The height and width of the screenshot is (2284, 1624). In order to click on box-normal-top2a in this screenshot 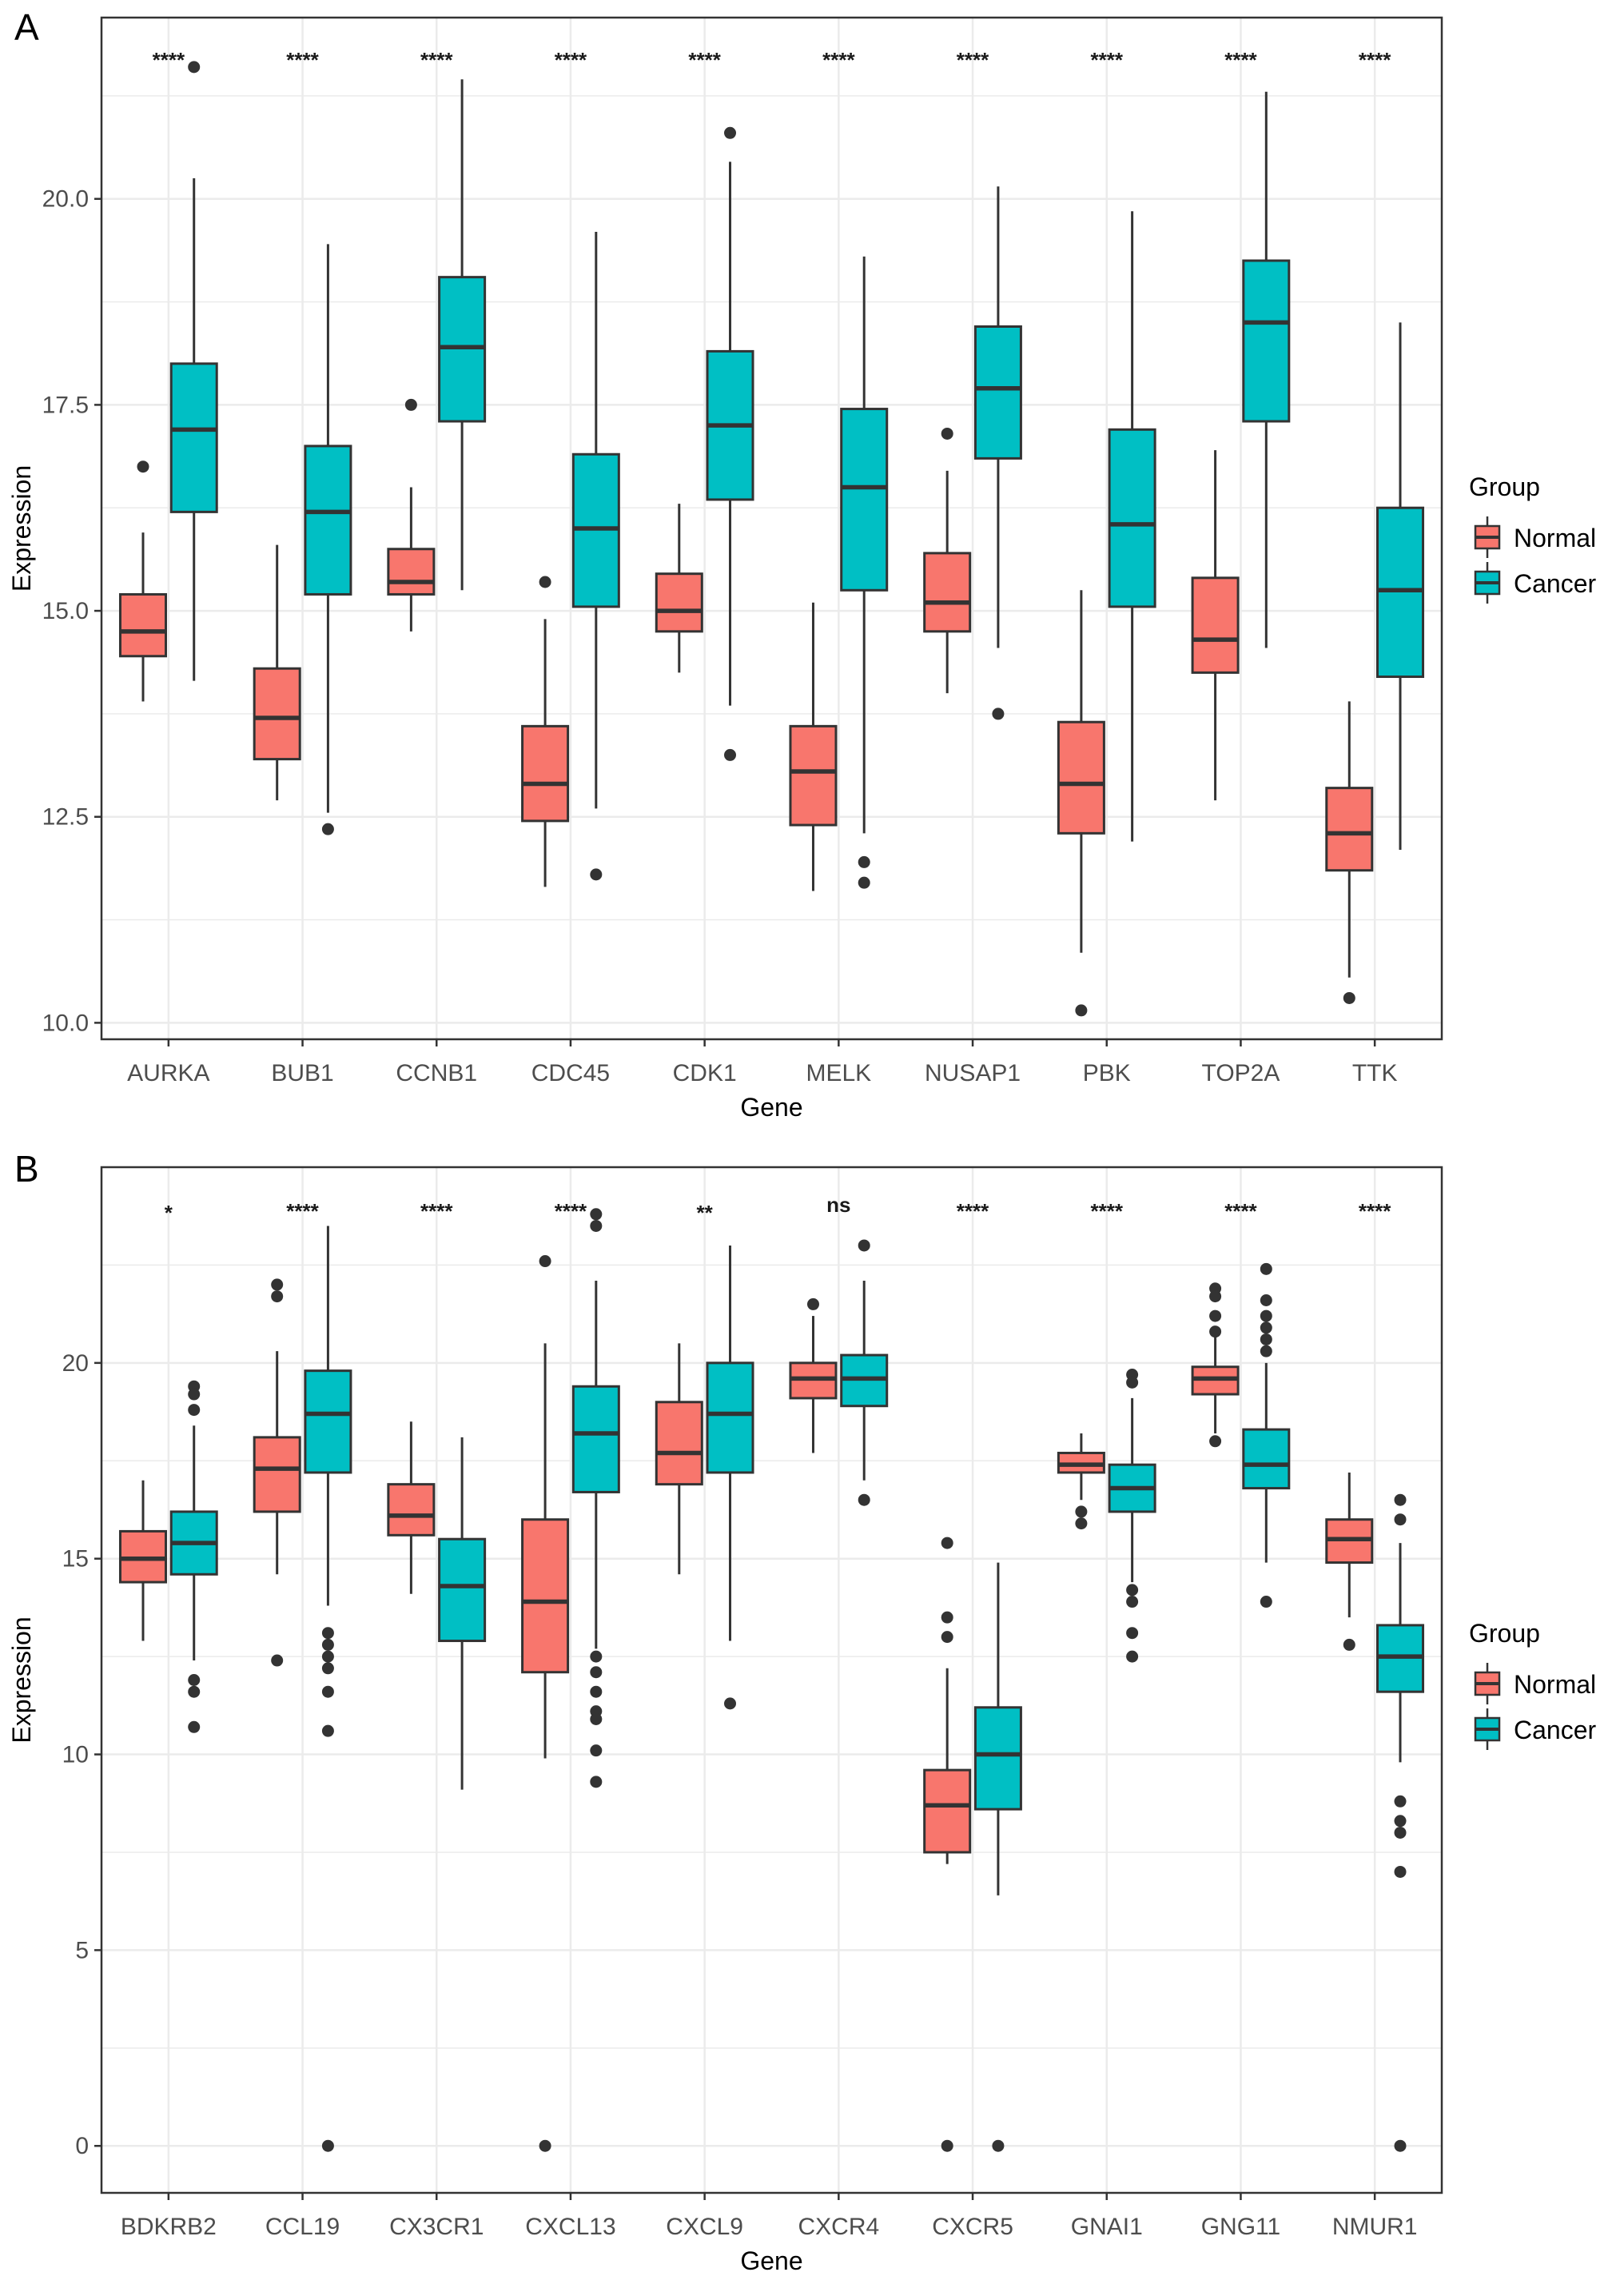, I will do `click(1215, 626)`.